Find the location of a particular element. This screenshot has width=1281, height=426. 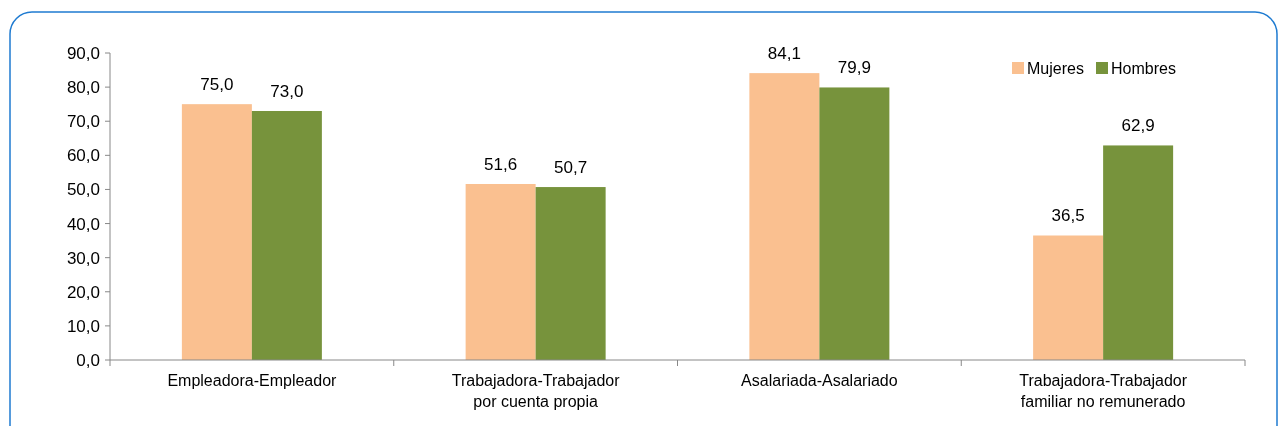

y-tick-label: 0,0 is located at coordinates (88, 360).